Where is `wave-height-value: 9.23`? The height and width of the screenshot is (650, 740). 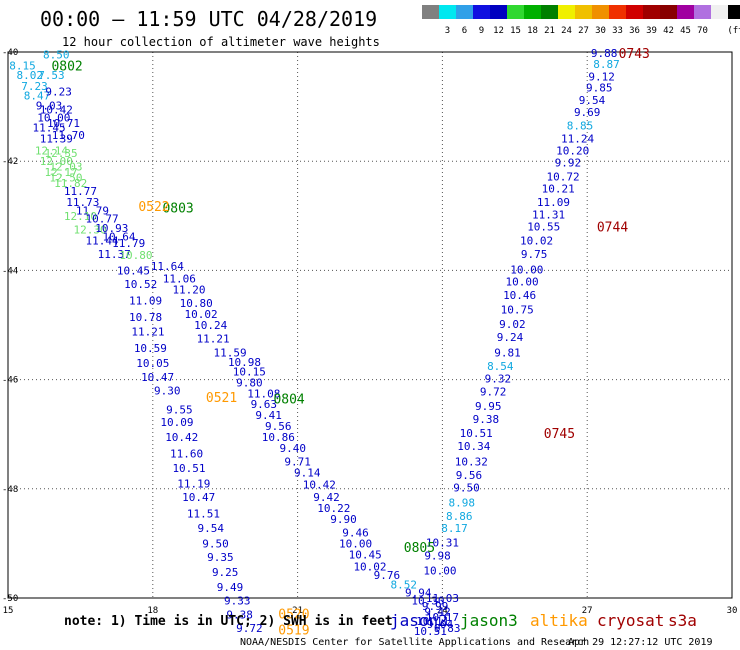 wave-height-value: 9.23 is located at coordinates (58, 91).